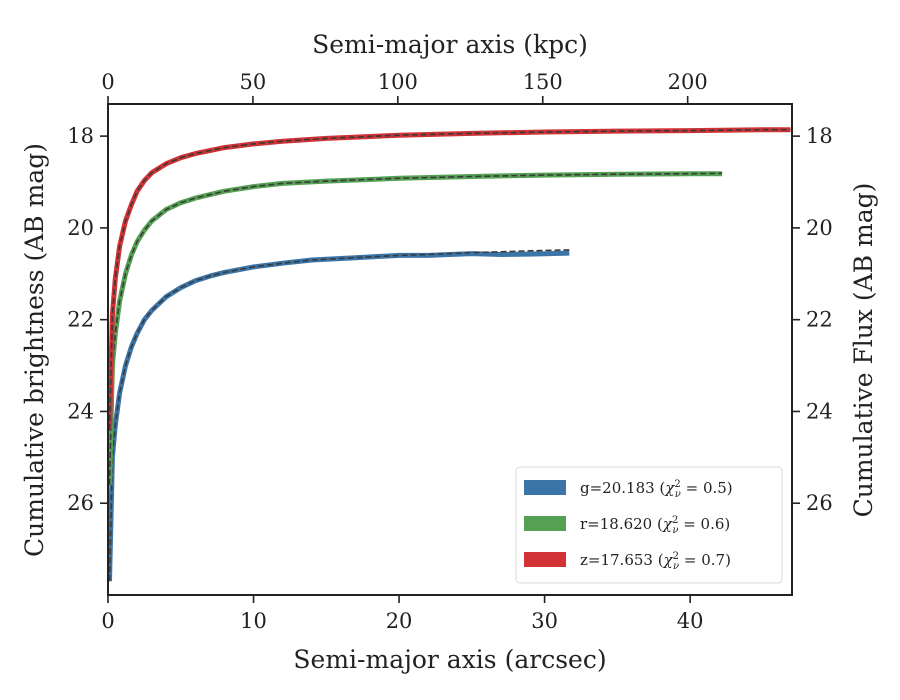 This screenshot has height=700, width=900. What do you see at coordinates (398, 82) in the screenshot?
I see `x2-tick-label: 100` at bounding box center [398, 82].